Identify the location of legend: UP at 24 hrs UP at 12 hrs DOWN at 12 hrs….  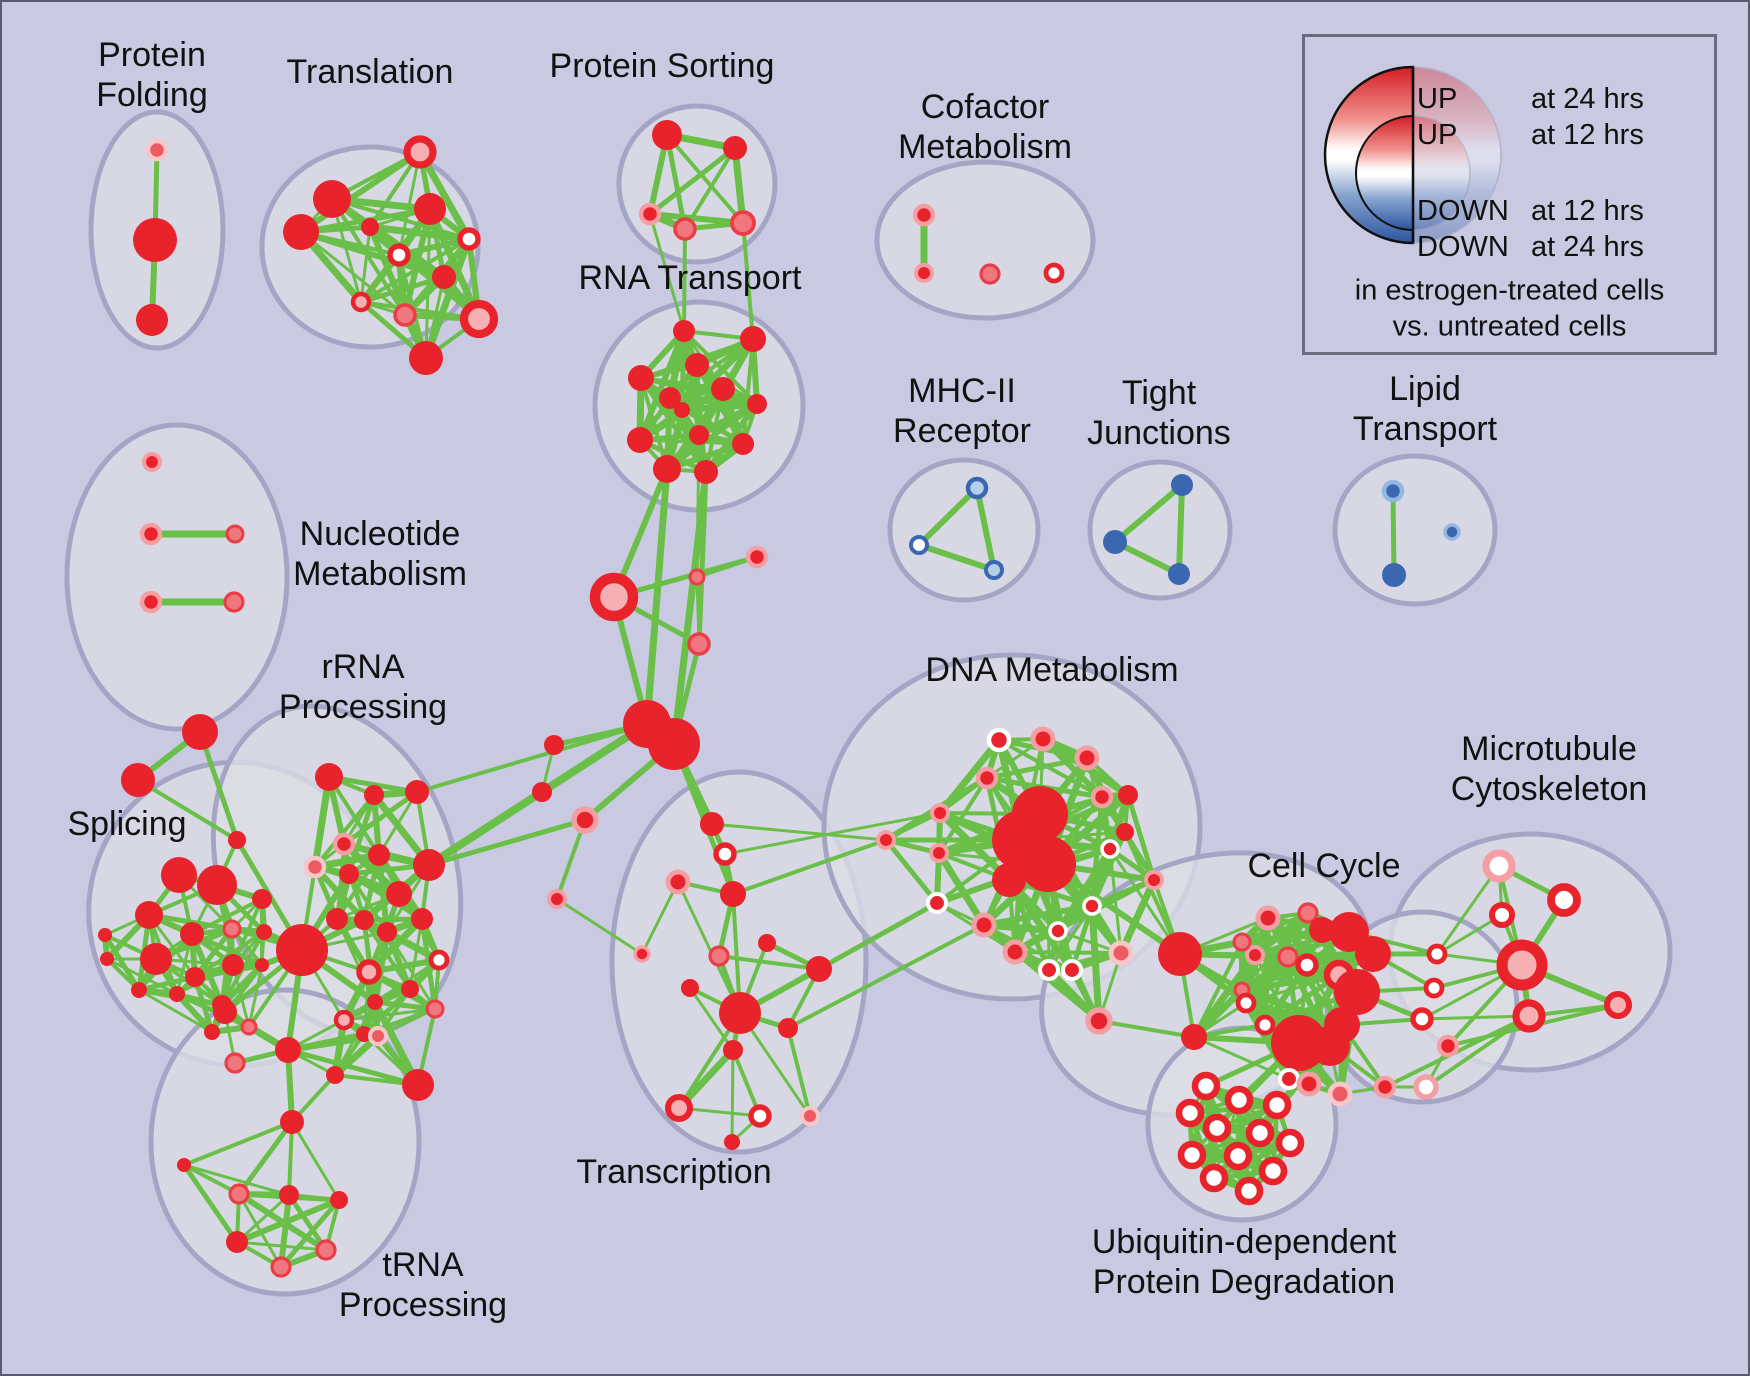
(1509, 194).